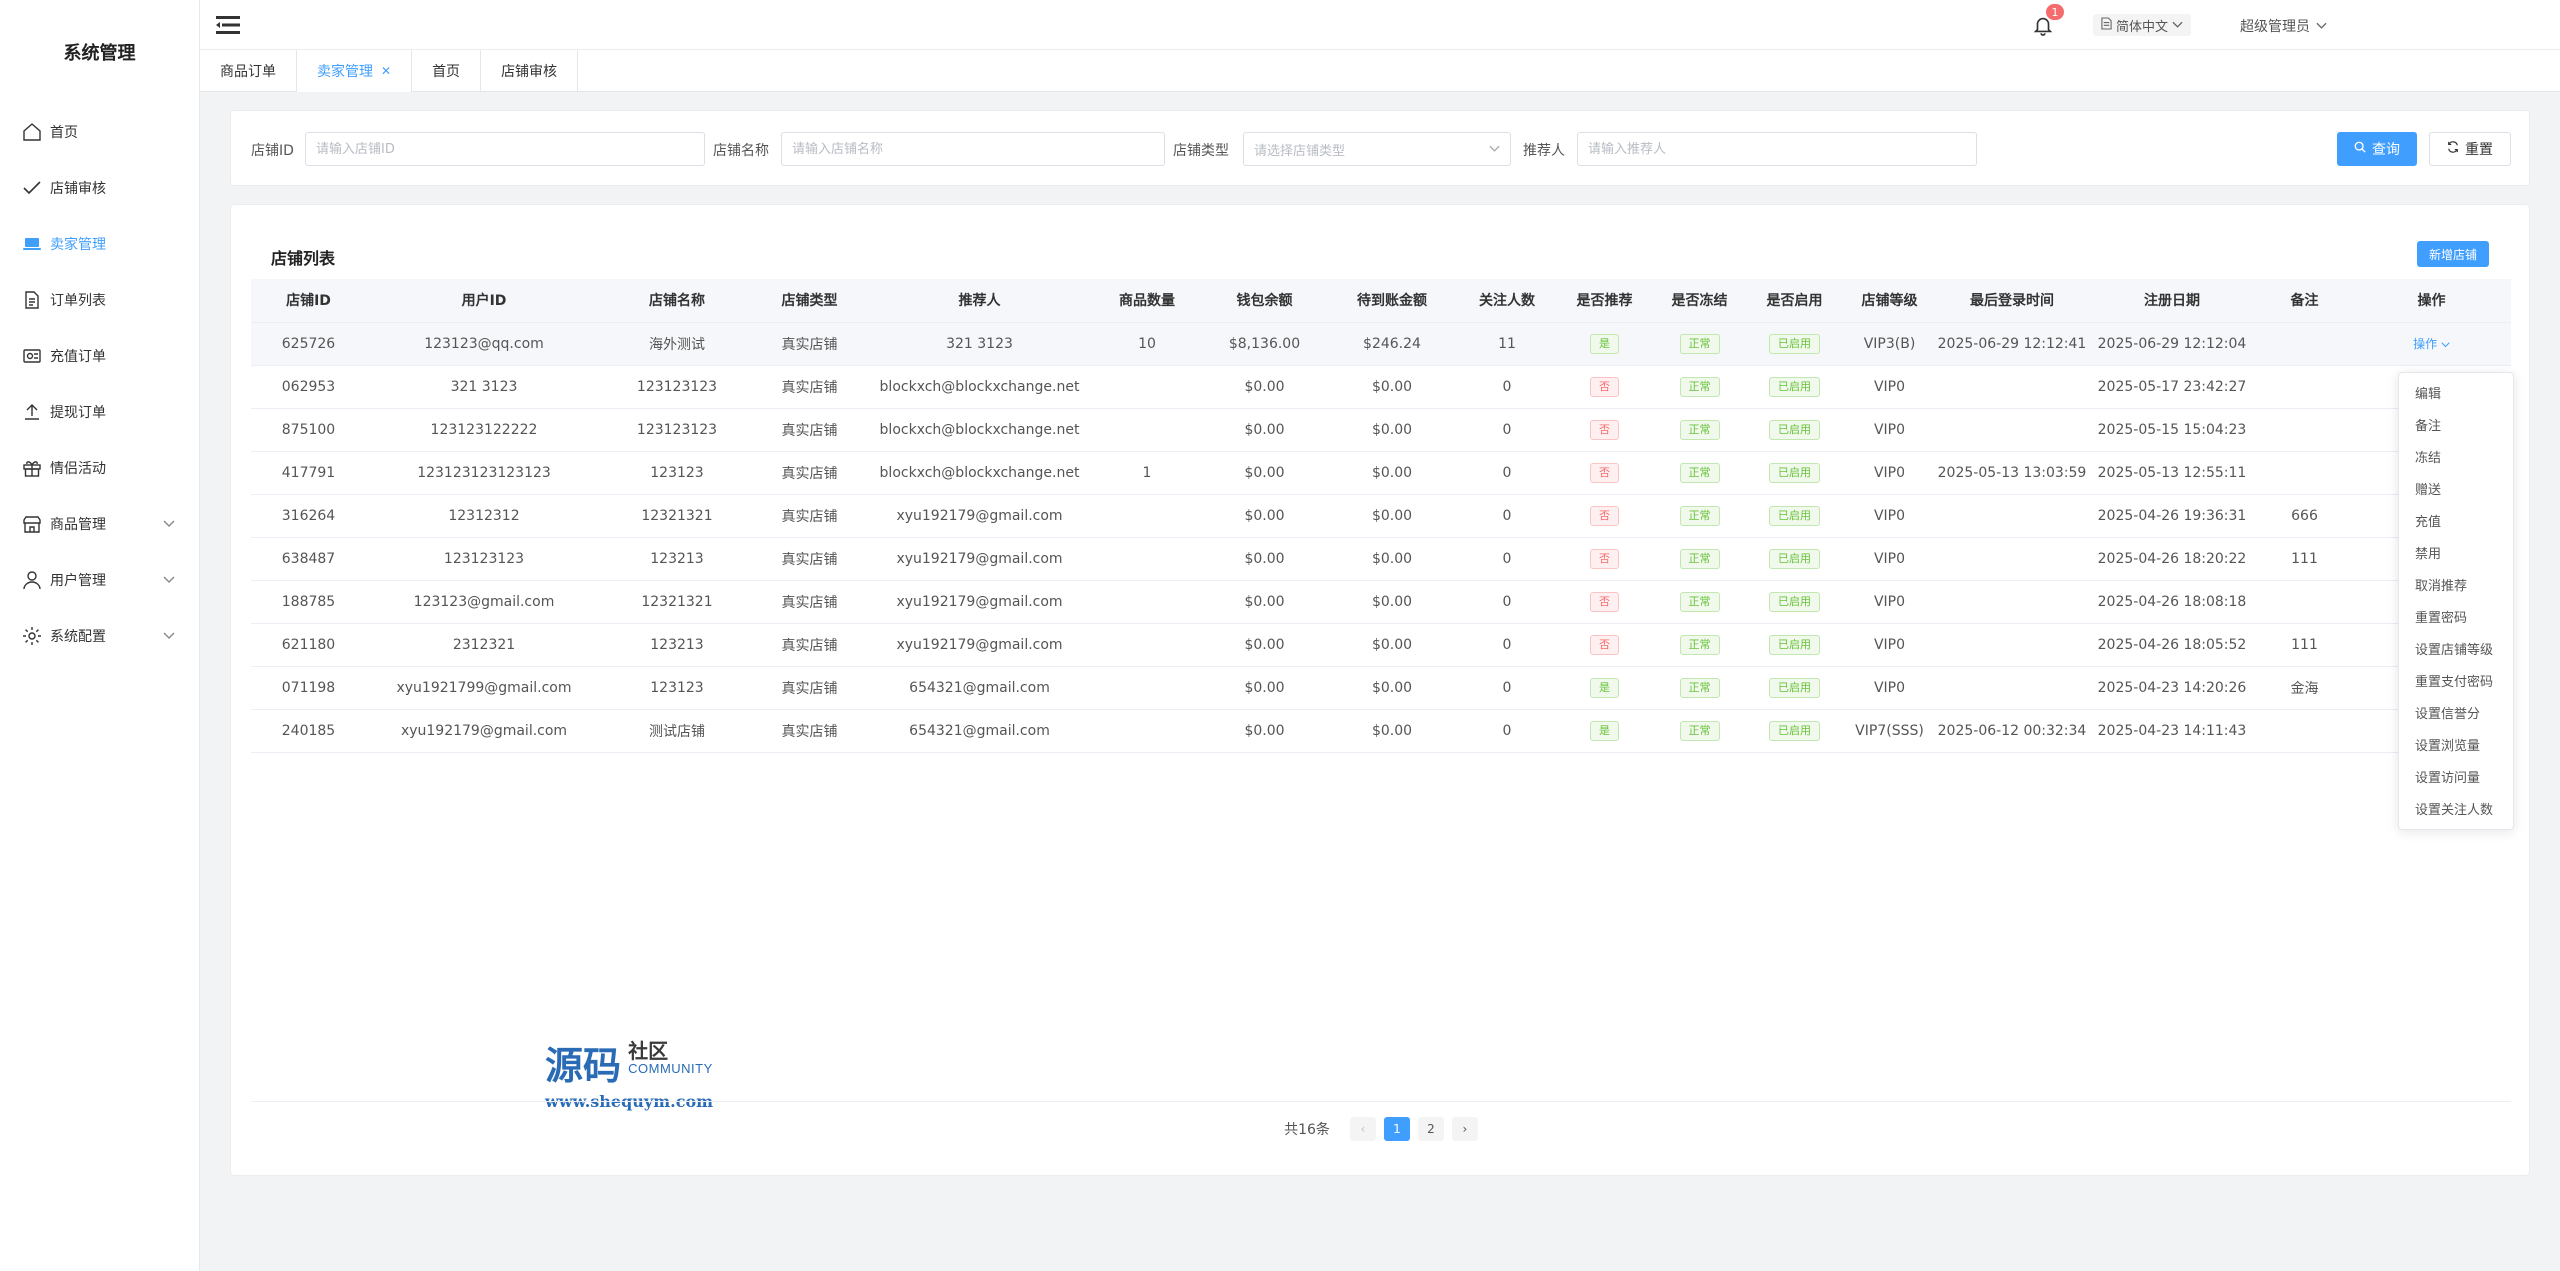 The height and width of the screenshot is (1271, 2560). I want to click on dropdown-item: 禁用, so click(2428, 554).